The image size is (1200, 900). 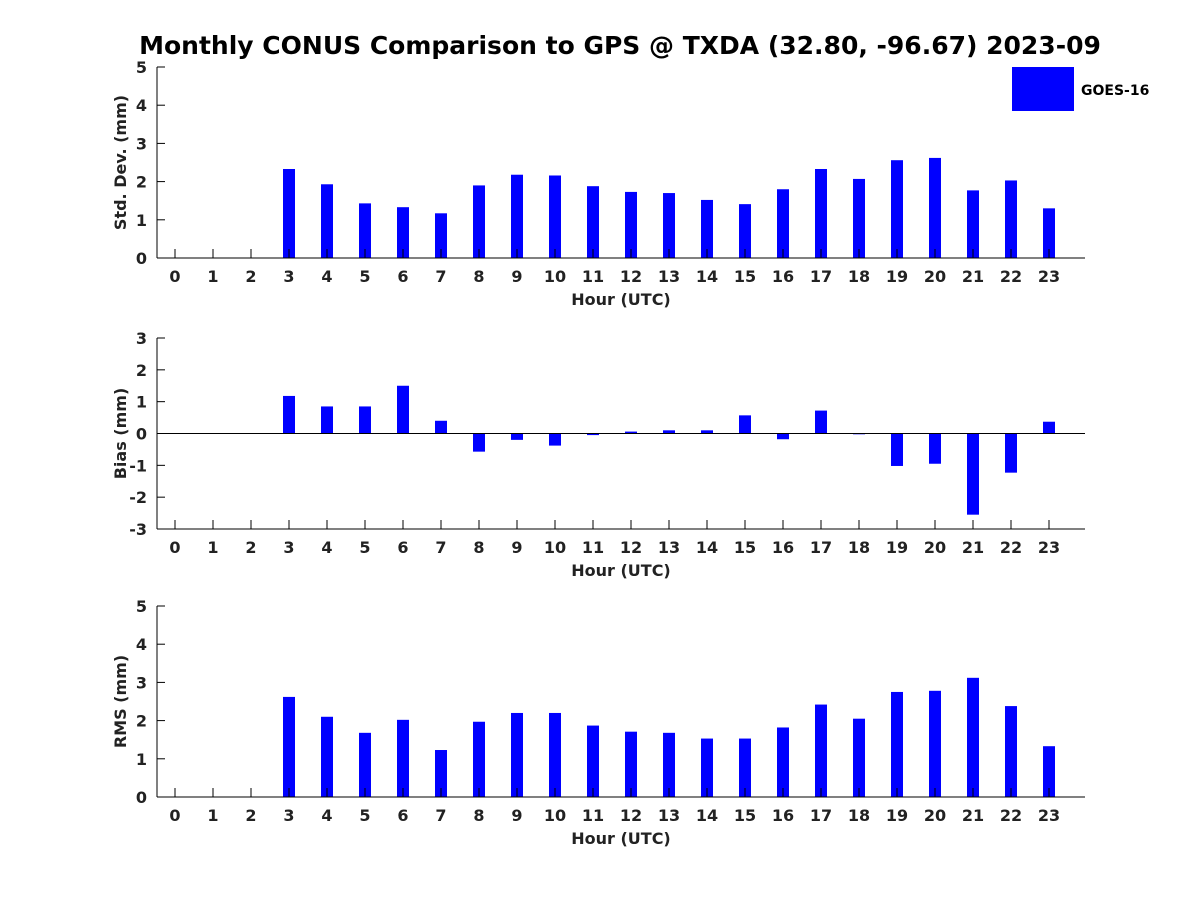 I want to click on bias-x-tick-label: 17, so click(x=821, y=547).